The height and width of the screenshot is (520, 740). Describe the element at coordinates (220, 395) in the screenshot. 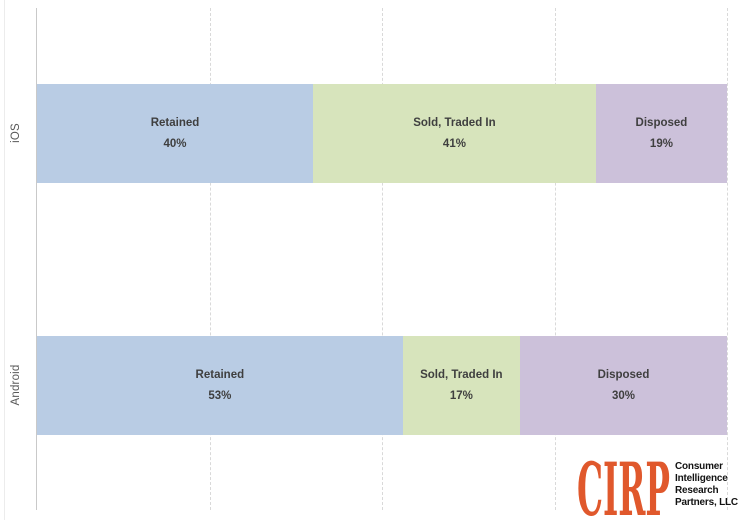

I see `segment-value-label: 53%` at that location.